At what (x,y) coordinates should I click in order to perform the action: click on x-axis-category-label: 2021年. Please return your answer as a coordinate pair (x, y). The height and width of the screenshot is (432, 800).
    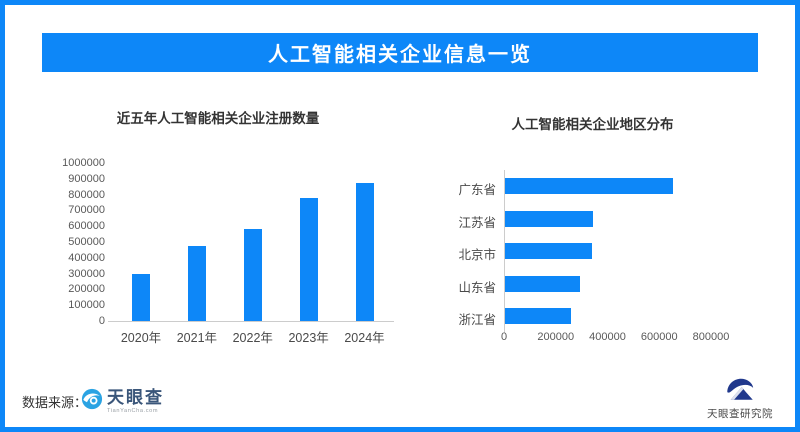
    Looking at the image, I should click on (197, 338).